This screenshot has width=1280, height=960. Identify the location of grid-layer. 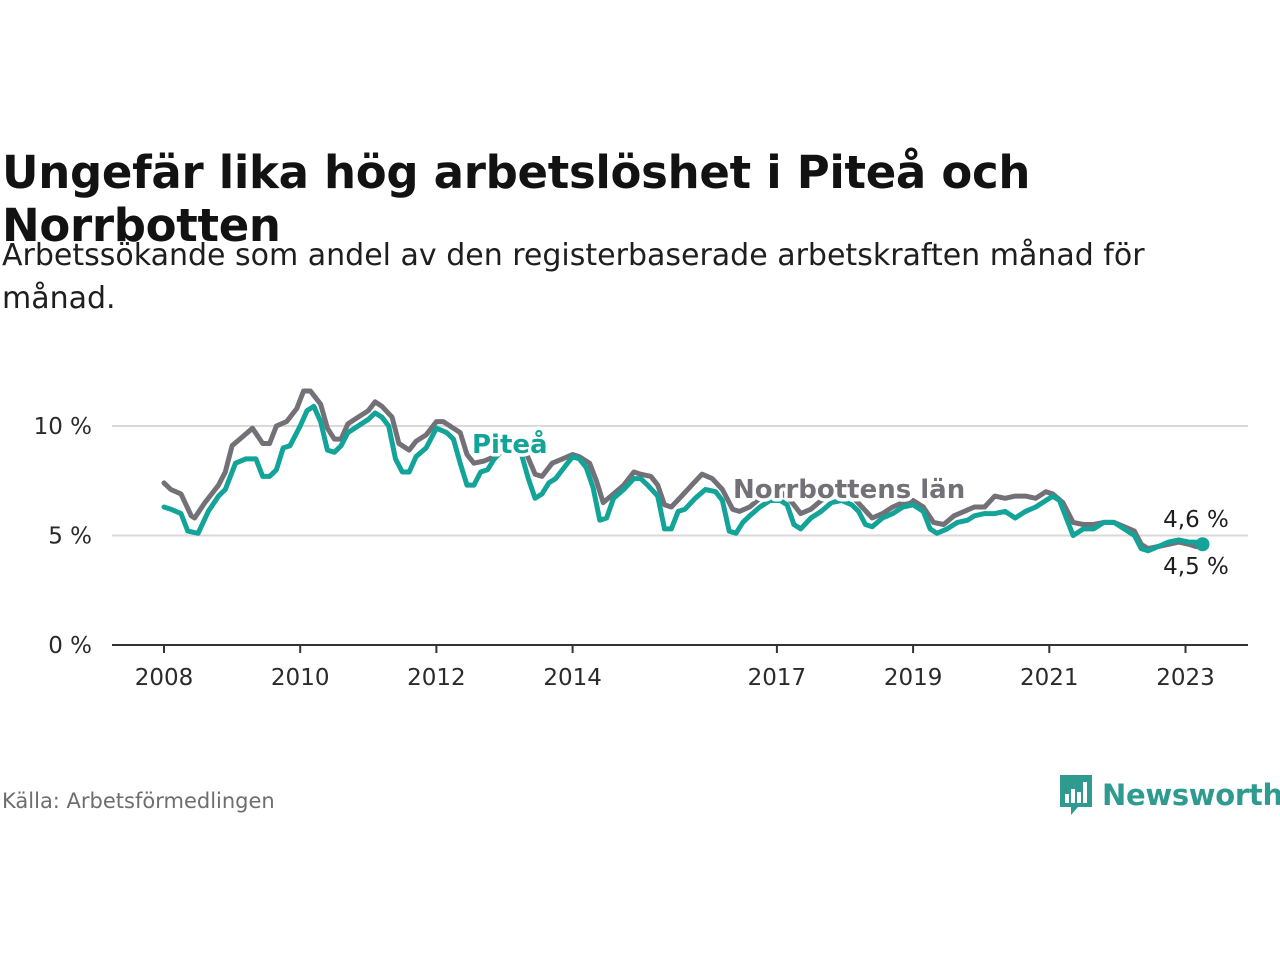
(680, 481).